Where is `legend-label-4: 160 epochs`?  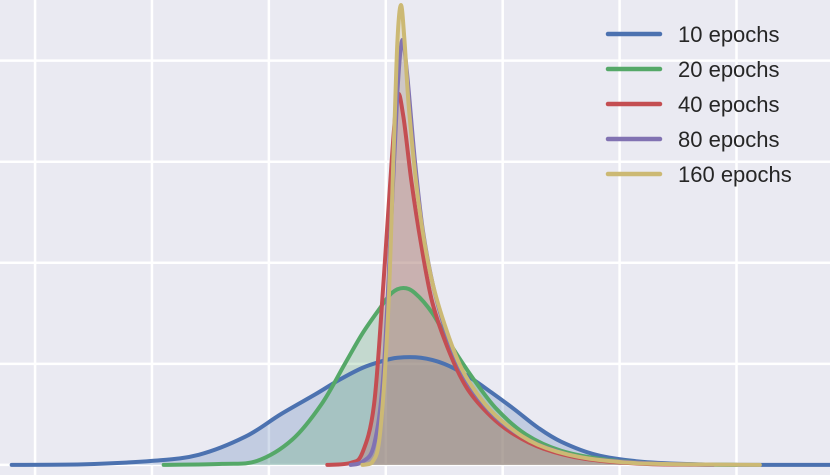
legend-label-4: 160 epochs is located at coordinates (735, 174).